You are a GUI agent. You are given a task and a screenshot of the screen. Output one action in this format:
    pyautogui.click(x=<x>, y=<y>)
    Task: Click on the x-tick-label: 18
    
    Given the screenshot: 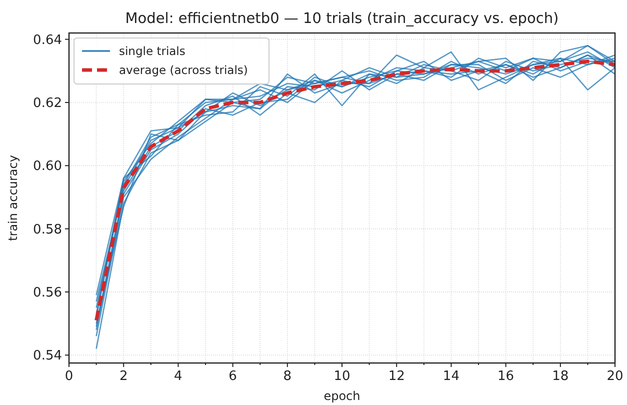 What is the action you would take?
    pyautogui.click(x=560, y=376)
    